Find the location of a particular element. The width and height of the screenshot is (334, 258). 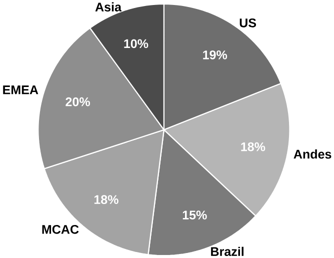

slice-label: Andes is located at coordinates (313, 153).